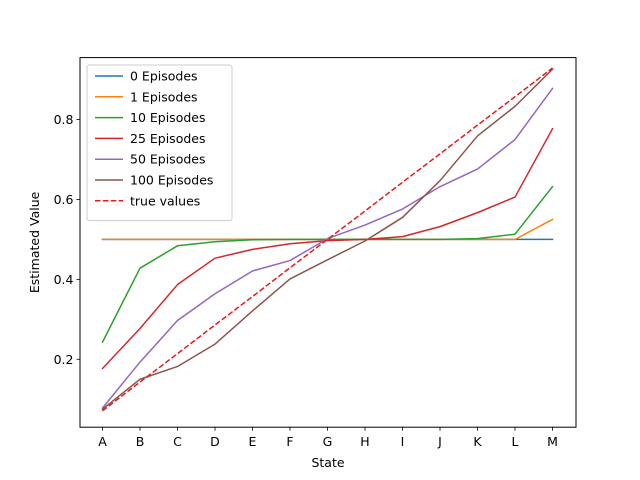 This screenshot has height=480, width=640. I want to click on legend-label: 25 Episodes, so click(167, 138).